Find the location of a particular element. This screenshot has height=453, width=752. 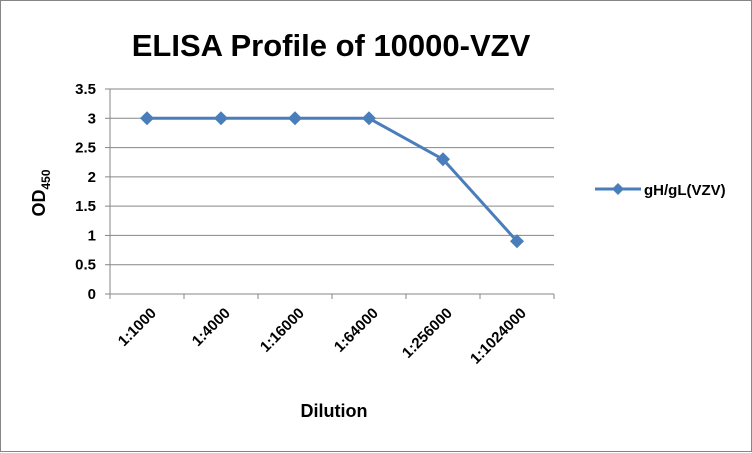

x-tick-label: 1:1000 is located at coordinates (137, 327).